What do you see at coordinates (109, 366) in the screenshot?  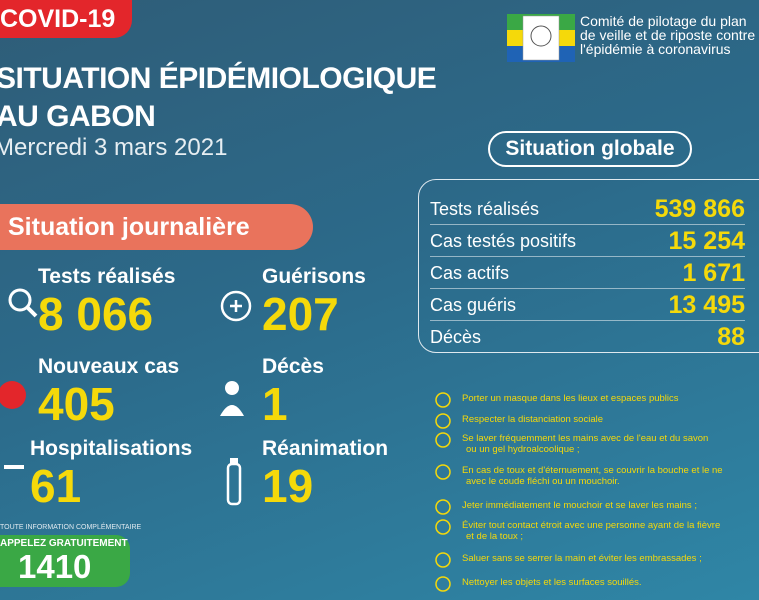 I see `daily-label: Nouveaux cas` at bounding box center [109, 366].